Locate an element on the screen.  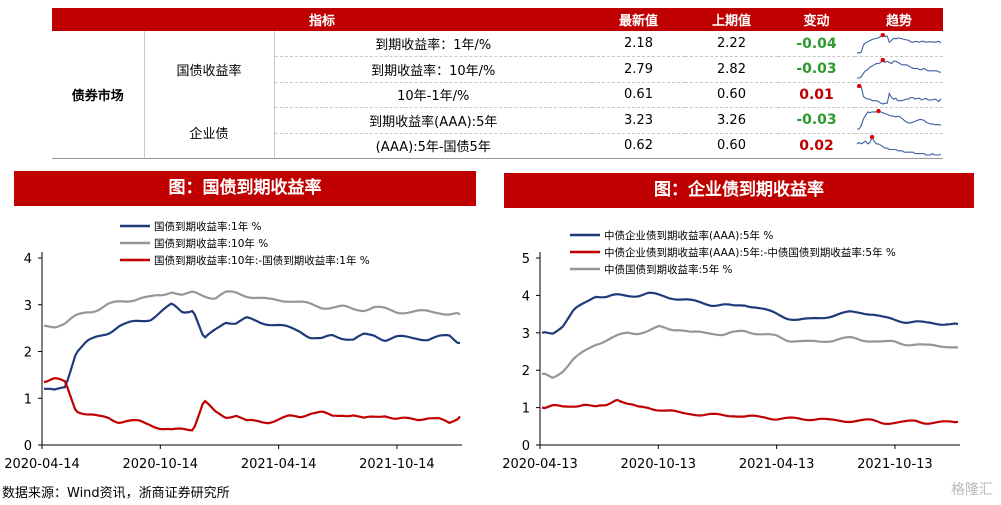
x-tick-label: 2021-10-14 is located at coordinates (397, 464).